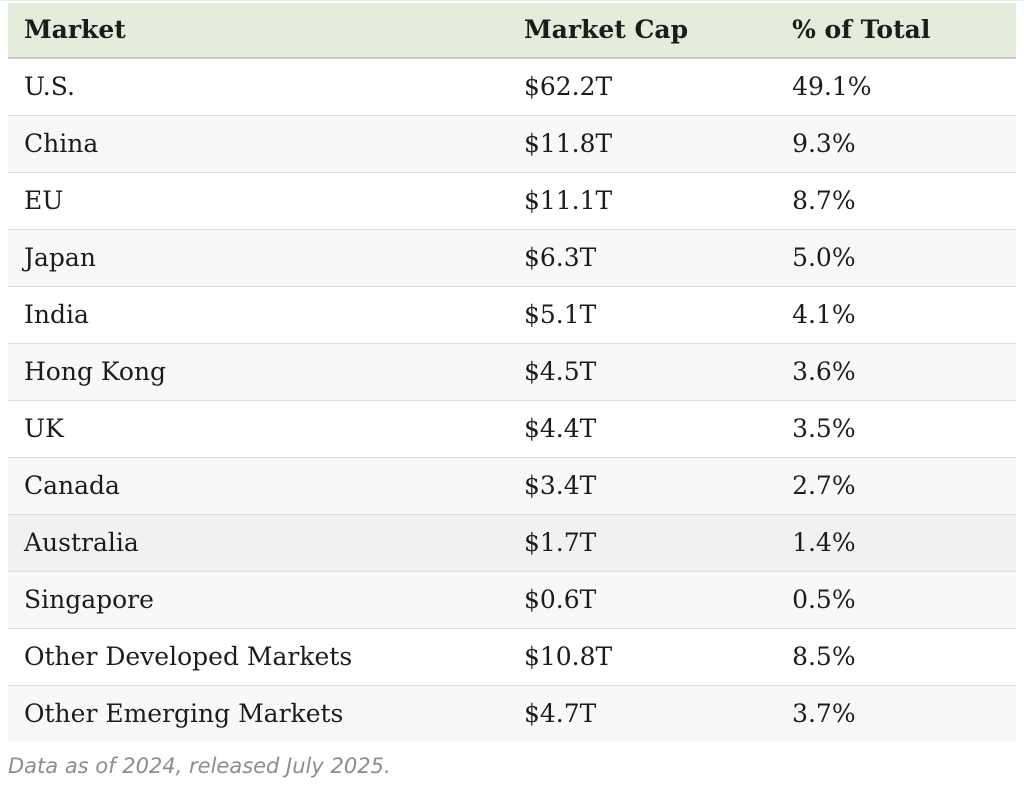 The height and width of the screenshot is (802, 1024). I want to click on cell-market: China, so click(258, 144).